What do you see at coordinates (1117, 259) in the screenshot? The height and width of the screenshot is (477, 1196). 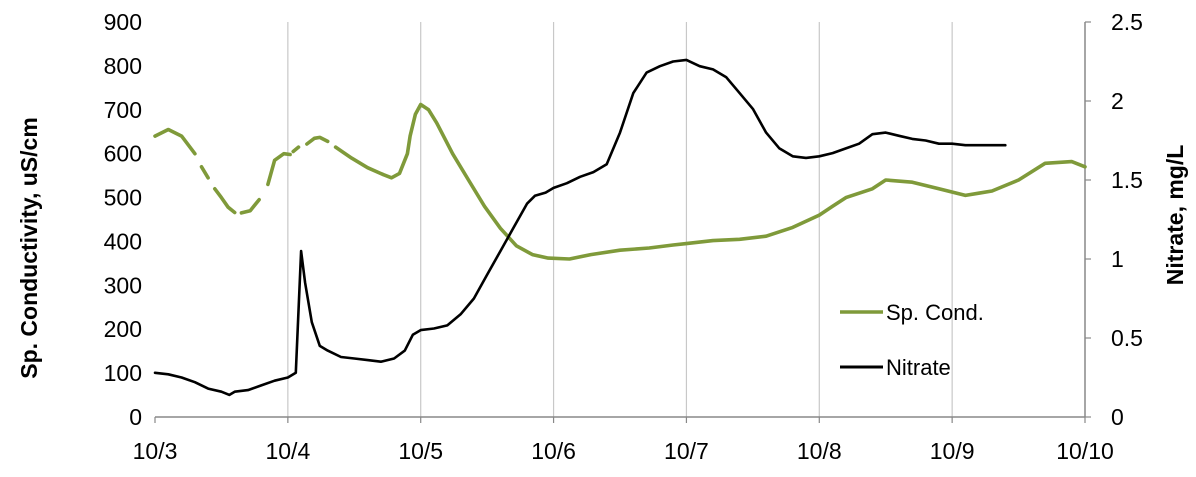 I see `y2-tick-label: 1` at bounding box center [1117, 259].